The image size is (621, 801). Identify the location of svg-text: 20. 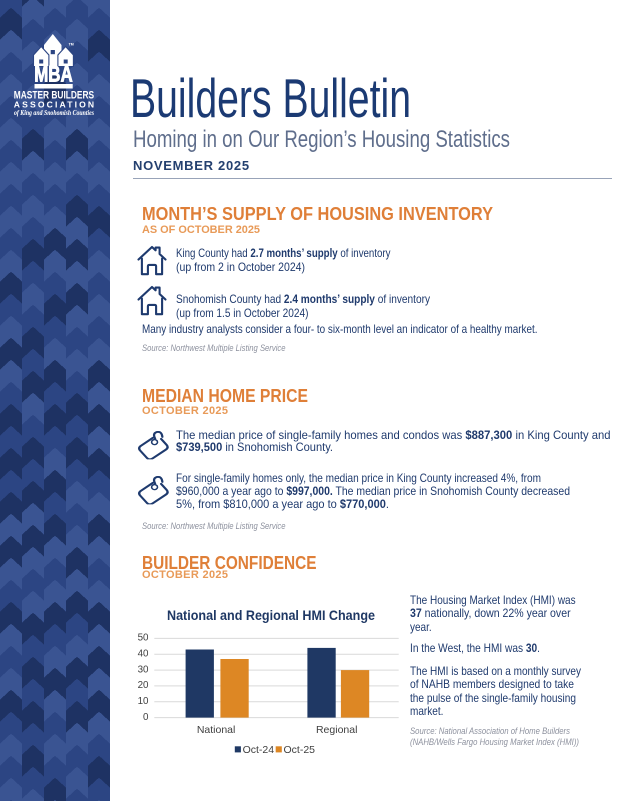
(143, 685).